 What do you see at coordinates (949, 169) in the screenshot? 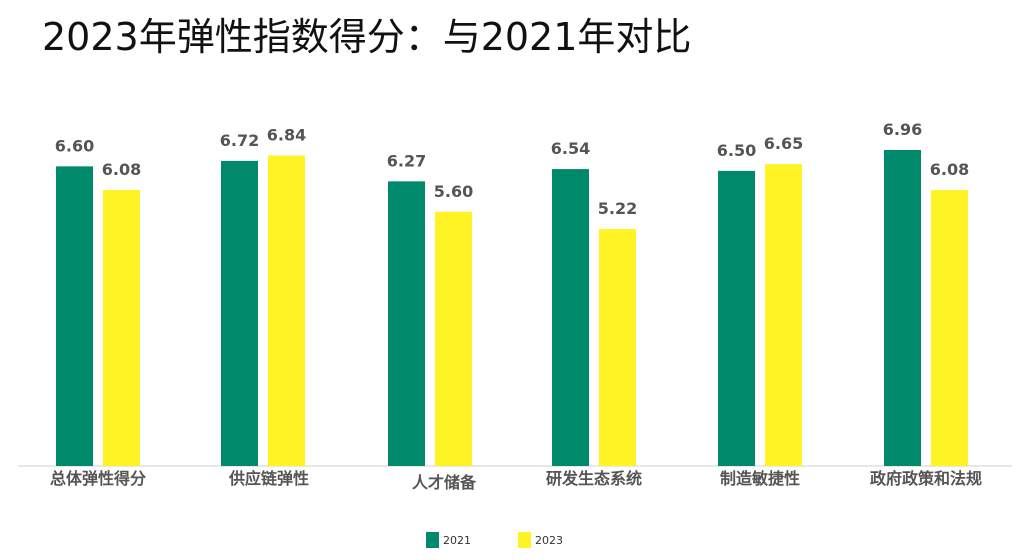
I see `data-label-2023-6: 6.08` at bounding box center [949, 169].